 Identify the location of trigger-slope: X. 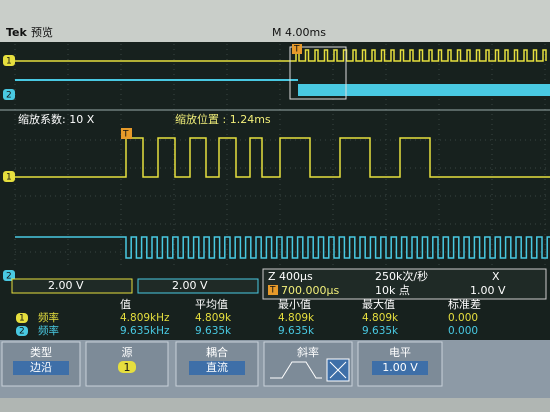
(496, 276).